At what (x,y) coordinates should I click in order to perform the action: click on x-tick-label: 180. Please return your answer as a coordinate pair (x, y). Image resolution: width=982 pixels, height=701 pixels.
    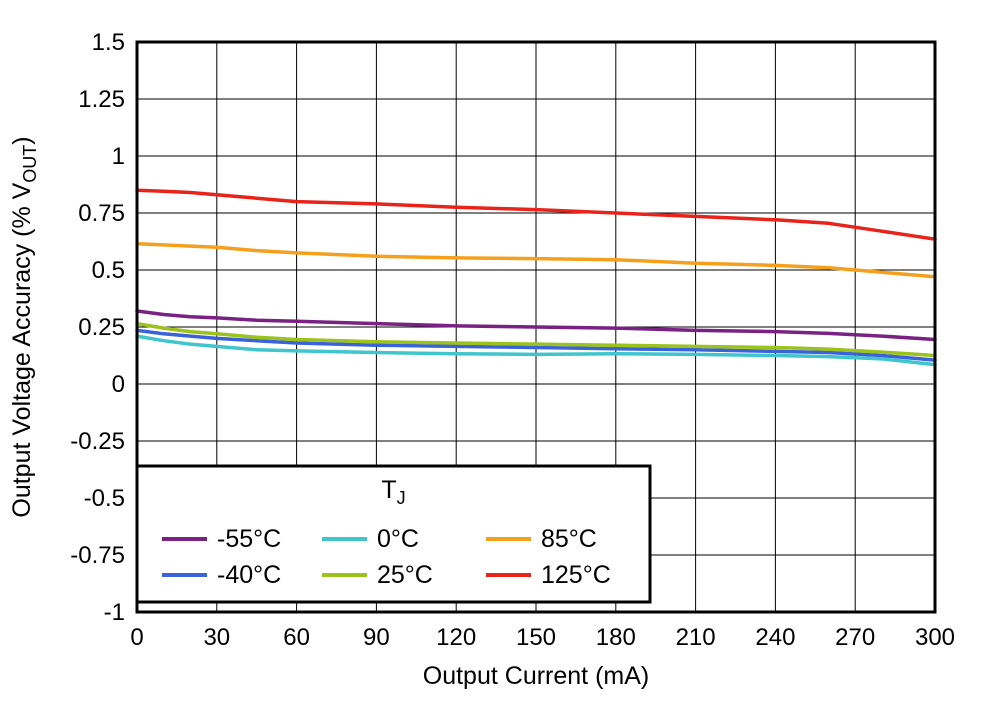
    Looking at the image, I should click on (616, 637).